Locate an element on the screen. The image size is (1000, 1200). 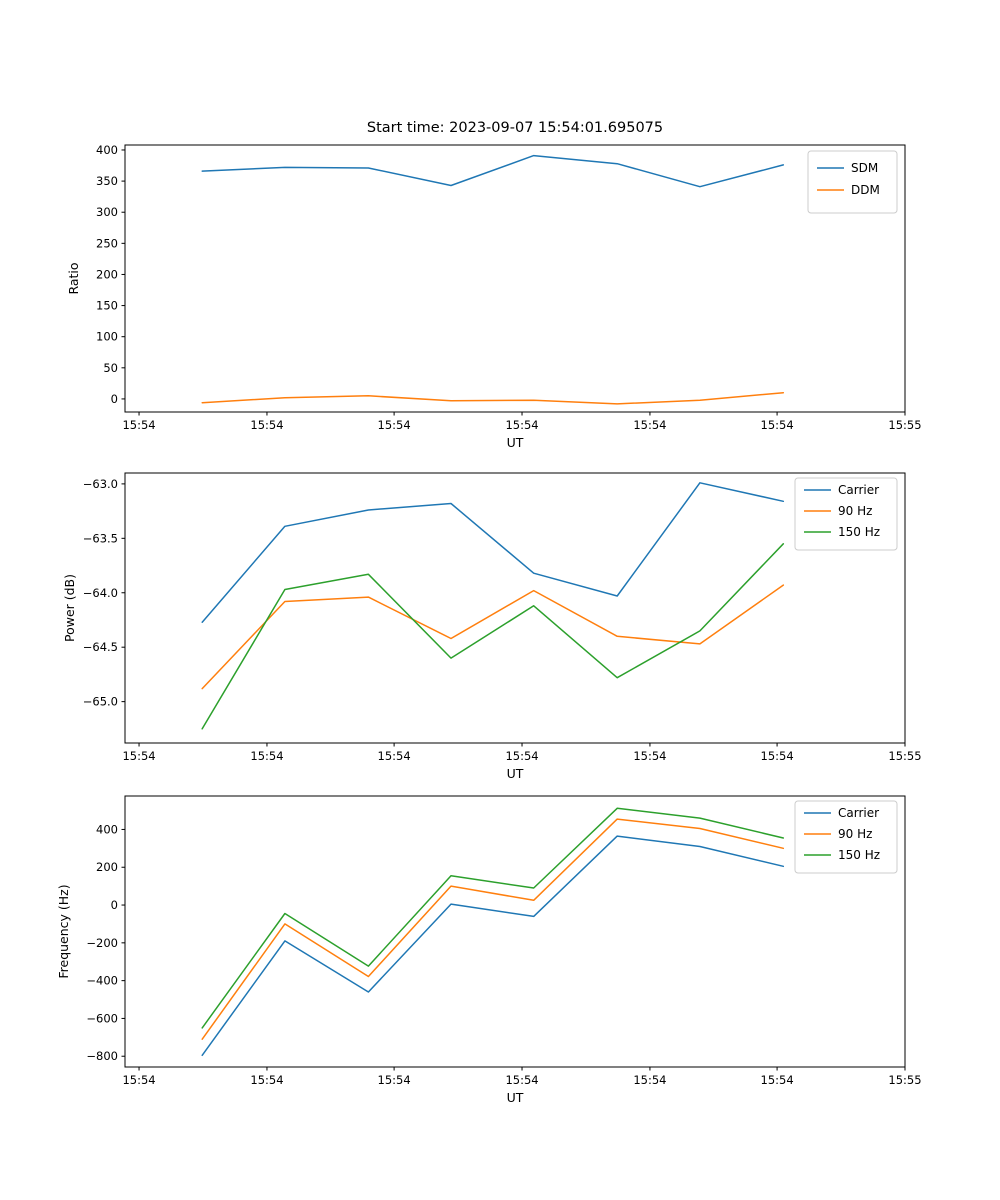
y-tick-label: −63.5 is located at coordinates (100, 538).